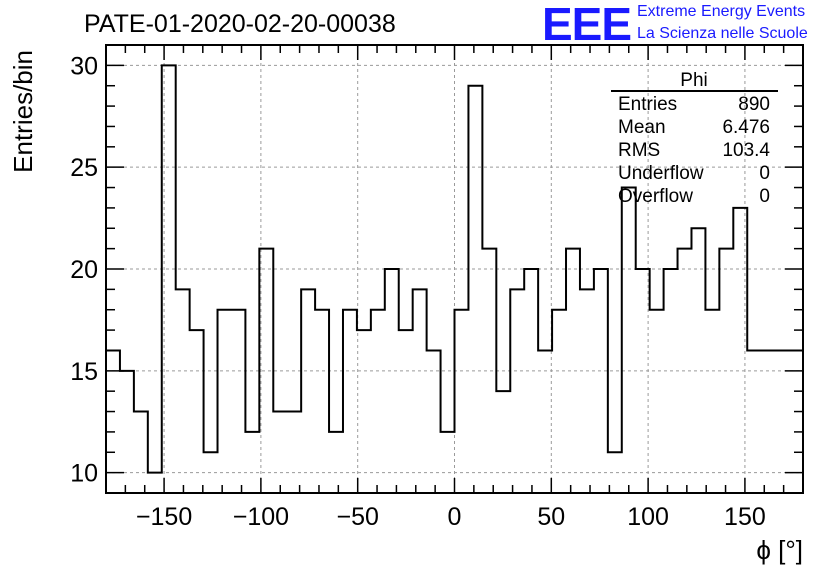 The image size is (836, 572). I want to click on y-axis-label: Entries/bin, so click(23, 111).